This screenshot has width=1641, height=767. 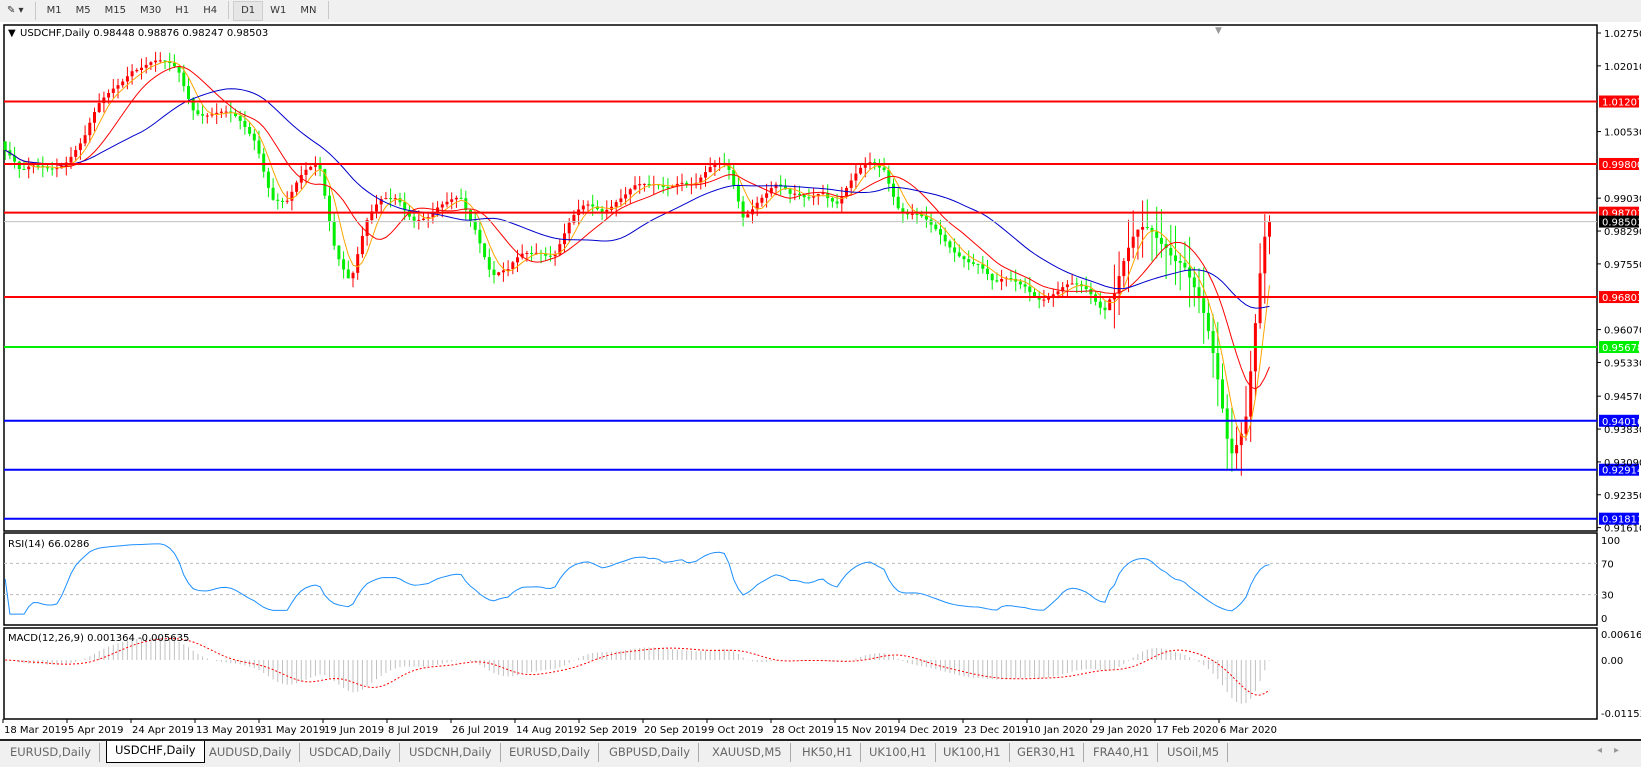 I want to click on price-level-label-bg, so click(x=1619, y=346).